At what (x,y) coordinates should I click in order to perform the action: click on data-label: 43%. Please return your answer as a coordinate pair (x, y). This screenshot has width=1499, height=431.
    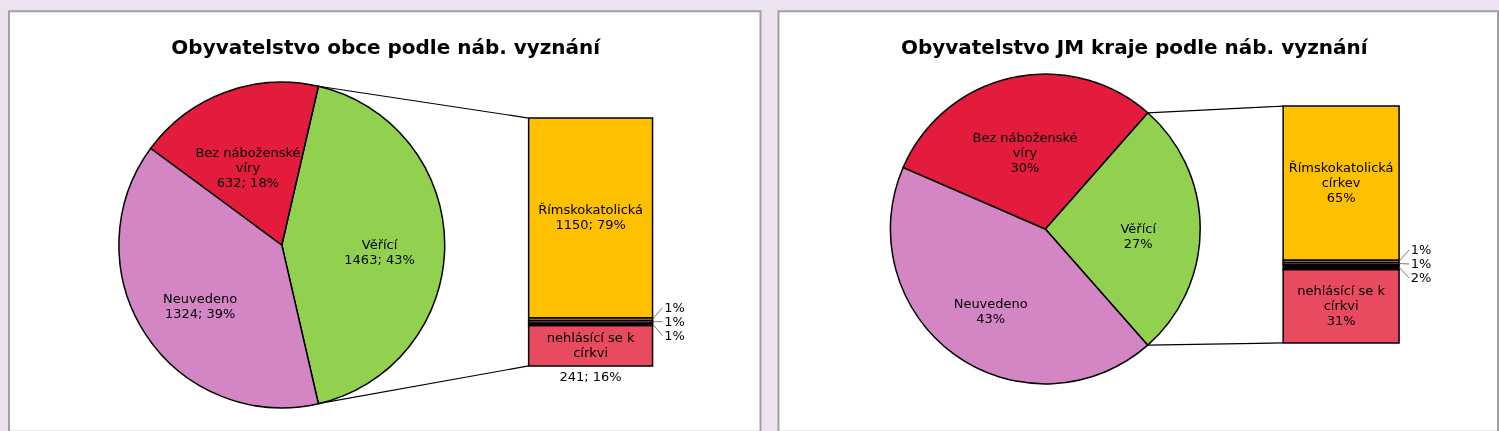
    Looking at the image, I should click on (991, 319).